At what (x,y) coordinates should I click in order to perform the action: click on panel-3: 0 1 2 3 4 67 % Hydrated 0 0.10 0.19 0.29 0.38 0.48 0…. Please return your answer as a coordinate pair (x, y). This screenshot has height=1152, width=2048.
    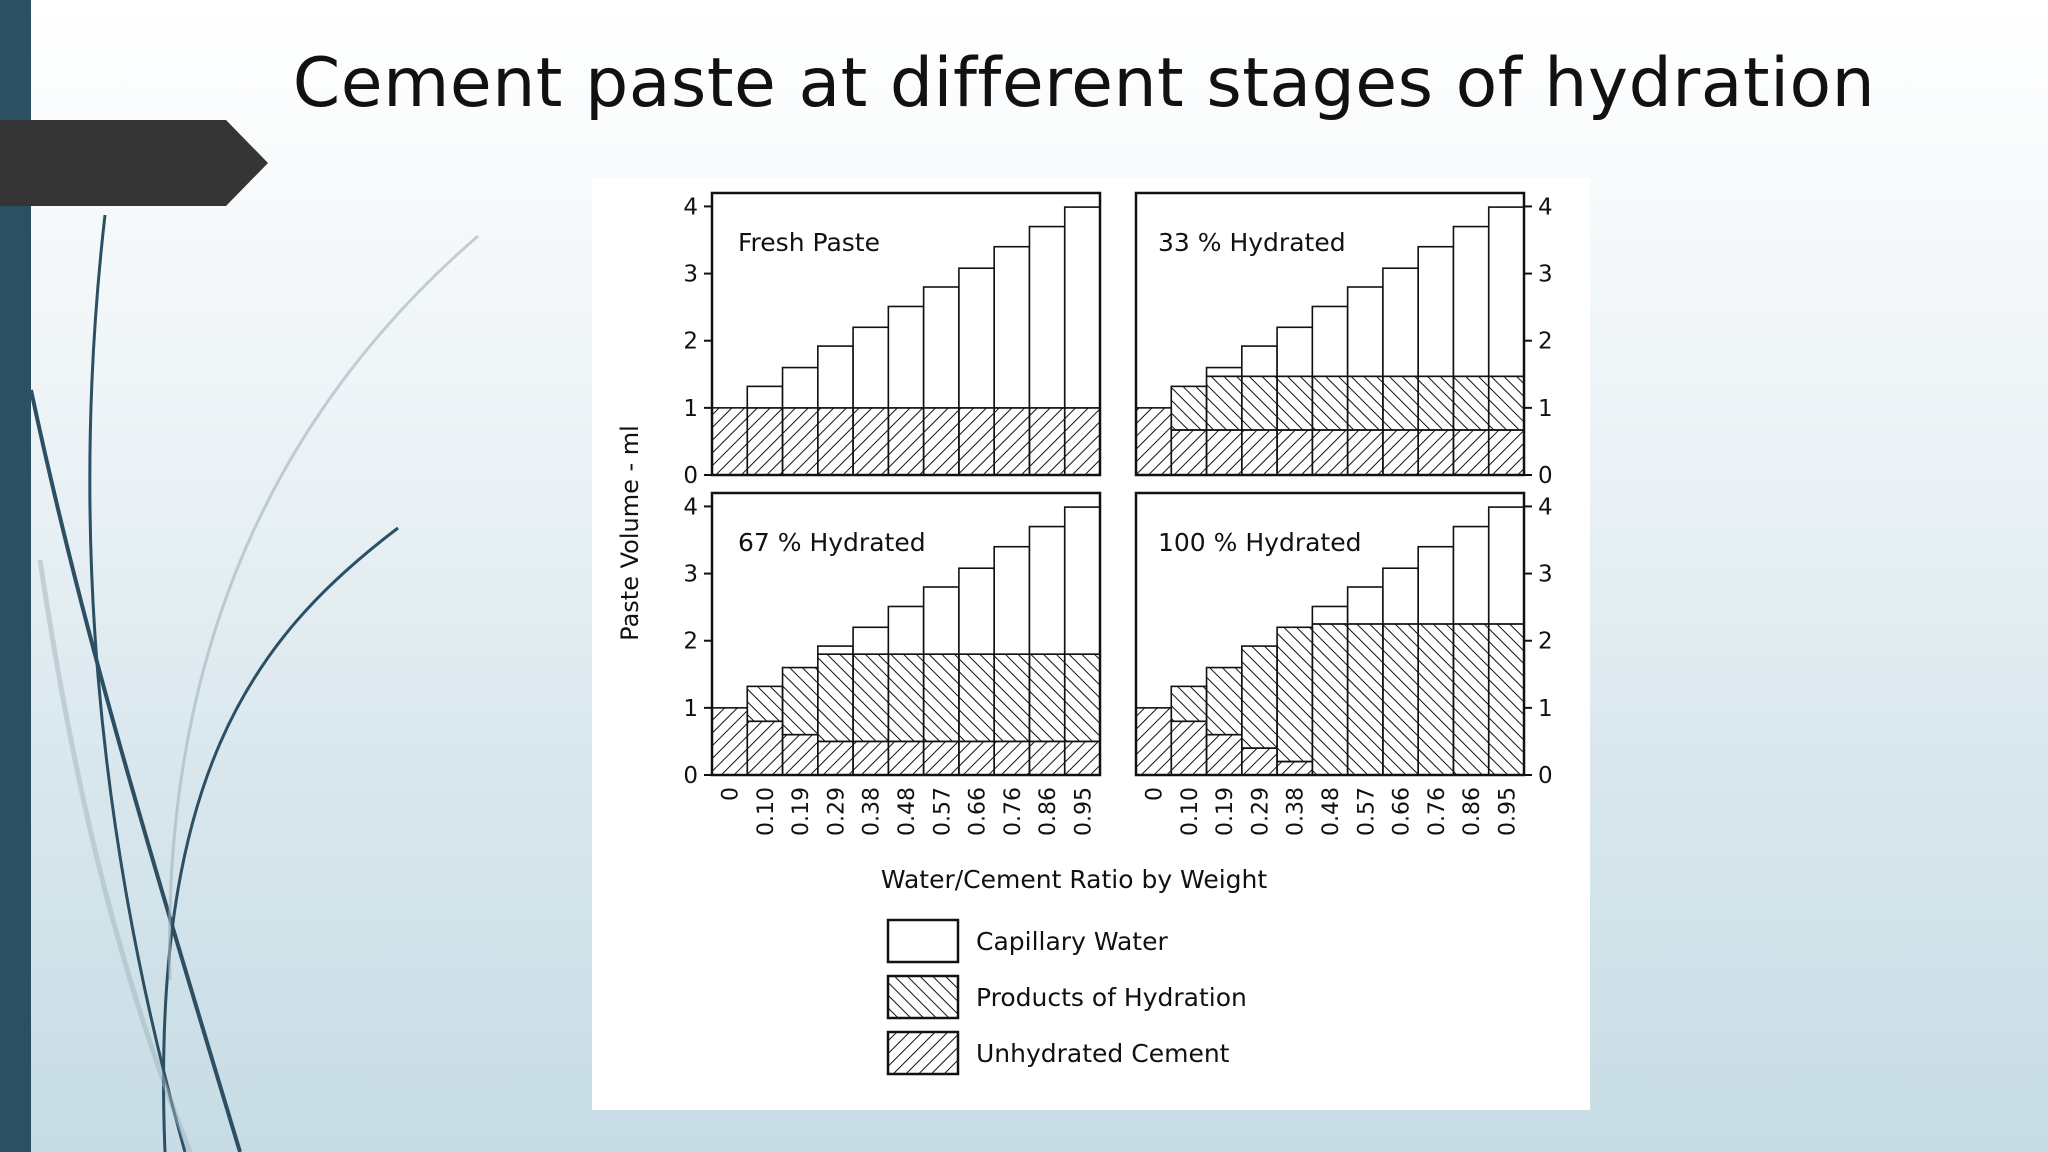
    Looking at the image, I should click on (892, 663).